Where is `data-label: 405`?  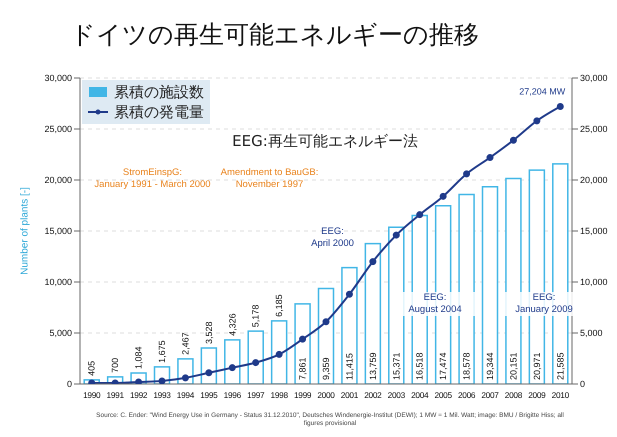
data-label: 405 is located at coordinates (91, 368).